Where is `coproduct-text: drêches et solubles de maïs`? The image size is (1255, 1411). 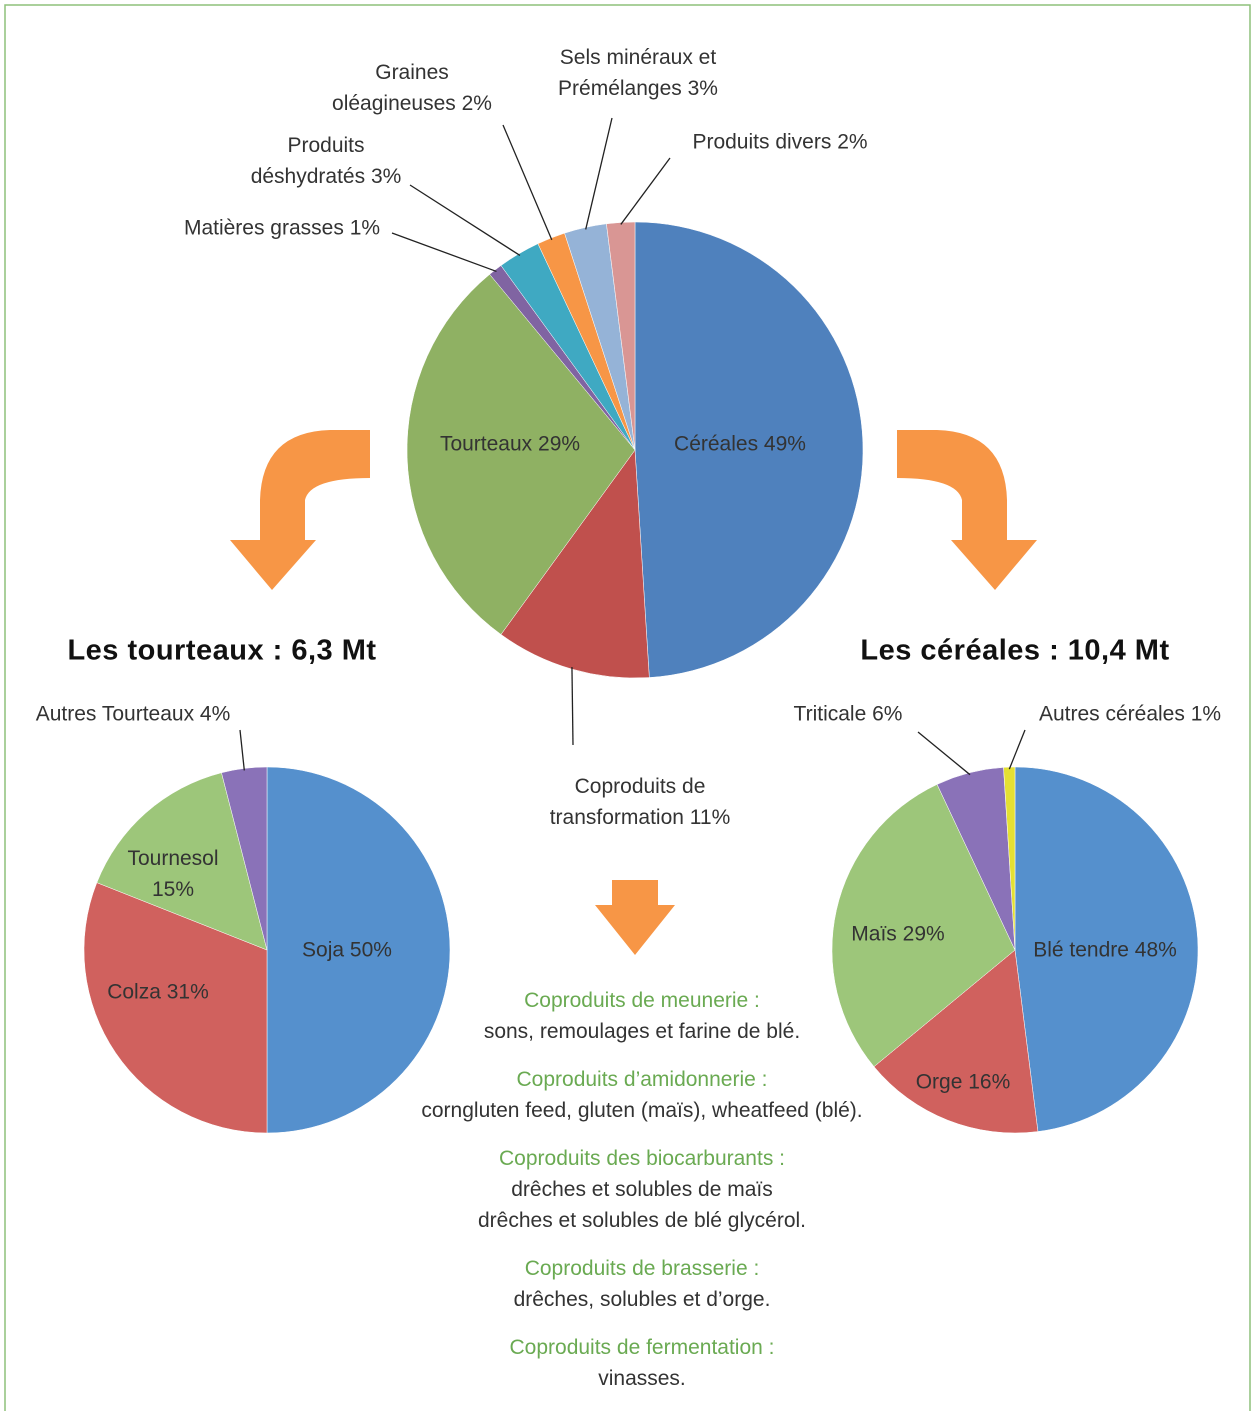
coproduct-text: drêches et solubles de maïs is located at coordinates (642, 1189).